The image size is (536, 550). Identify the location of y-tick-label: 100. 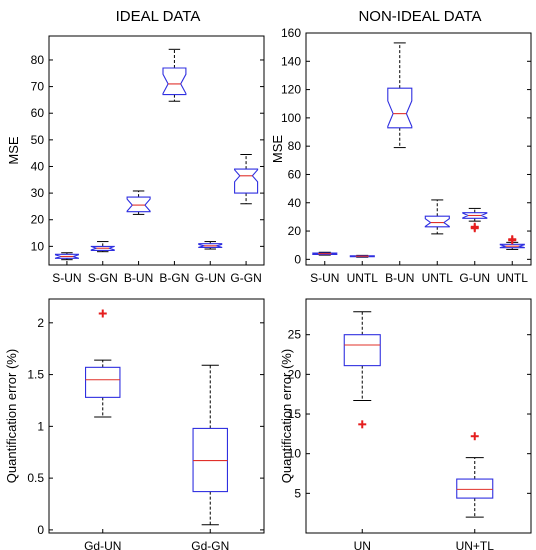
(291, 118).